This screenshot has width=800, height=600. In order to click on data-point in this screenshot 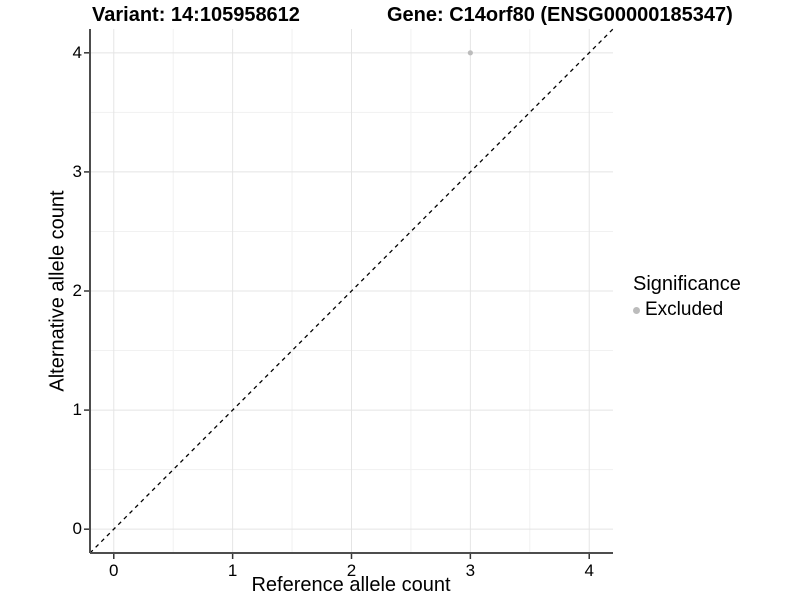, I will do `click(470, 53)`.